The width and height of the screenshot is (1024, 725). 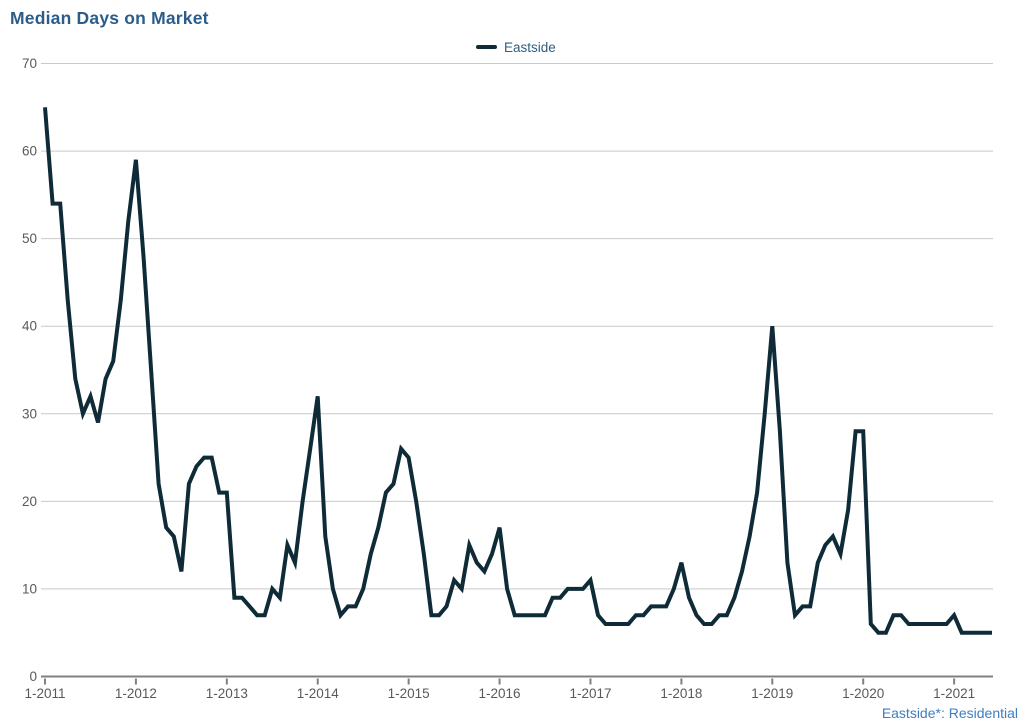 What do you see at coordinates (29, 63) in the screenshot?
I see `y-axis-label: 70` at bounding box center [29, 63].